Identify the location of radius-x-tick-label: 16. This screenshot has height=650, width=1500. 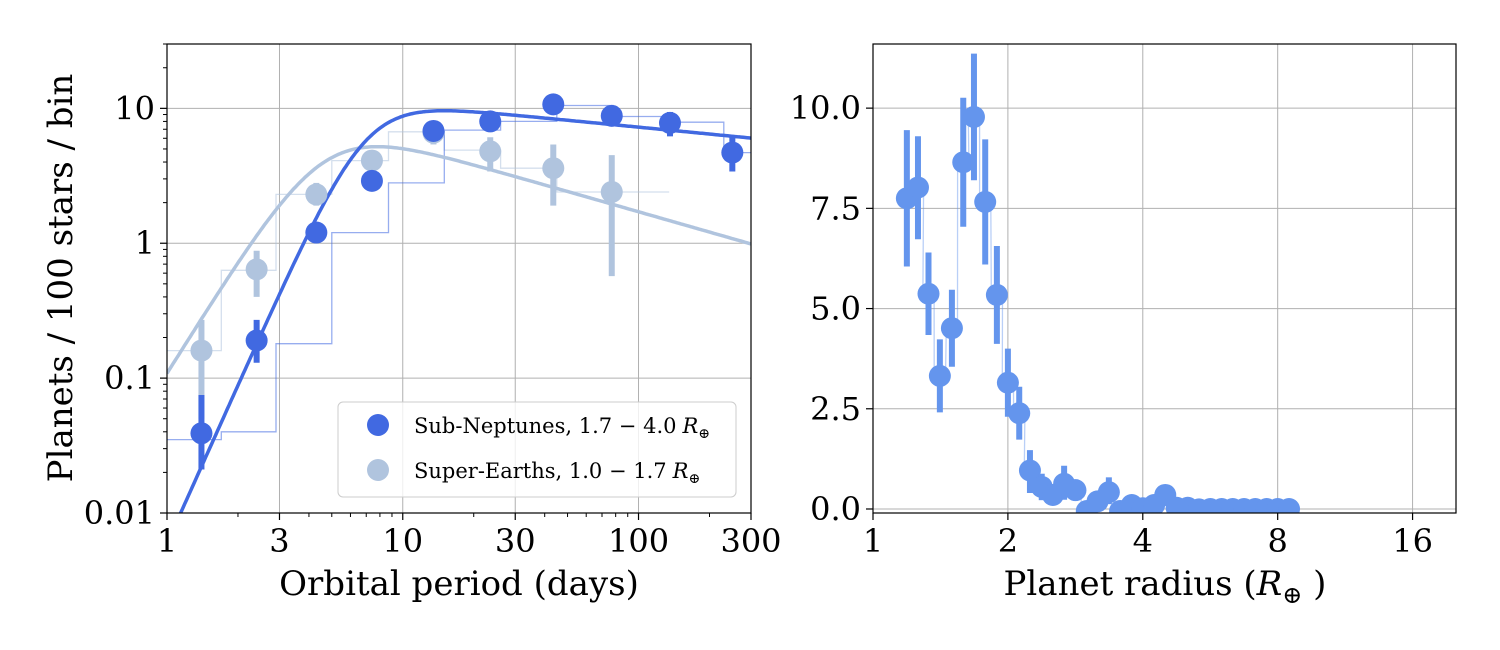
(1412, 541).